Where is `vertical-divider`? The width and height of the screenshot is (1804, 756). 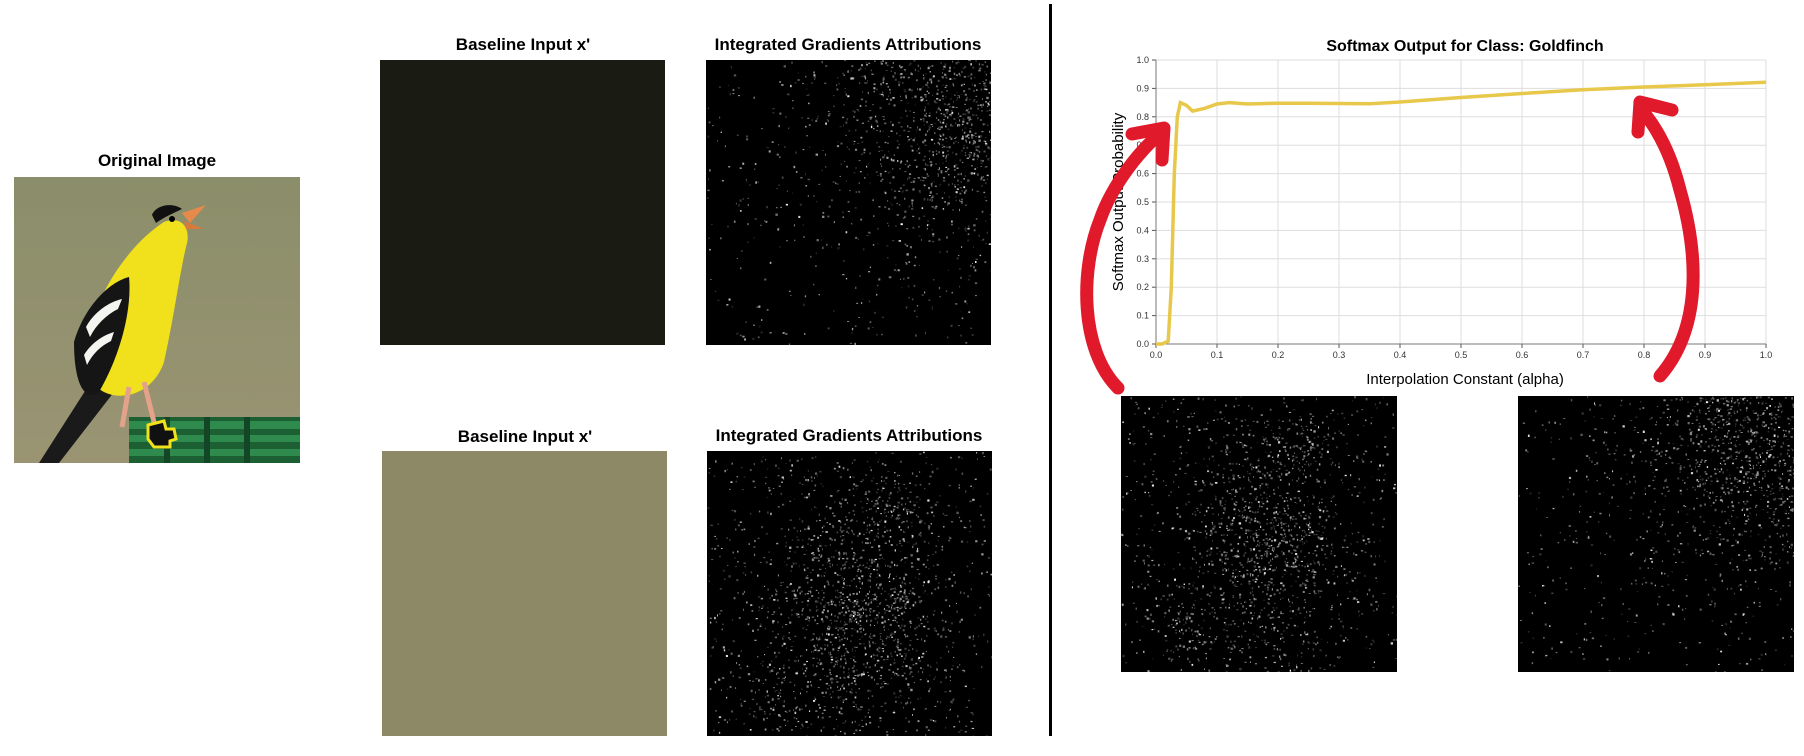
vertical-divider is located at coordinates (1050, 370).